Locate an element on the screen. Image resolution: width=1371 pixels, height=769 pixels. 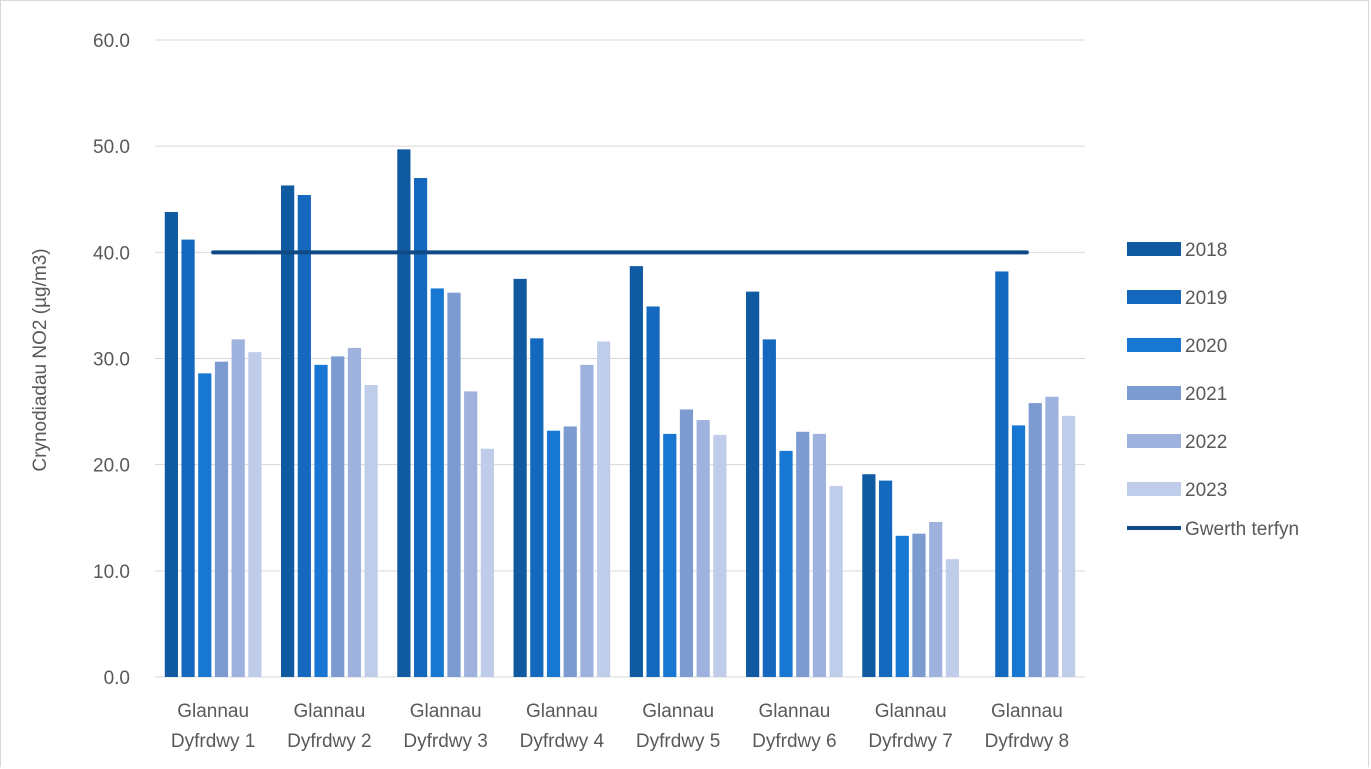
y-tick-label: 60.0 is located at coordinates (111, 41).